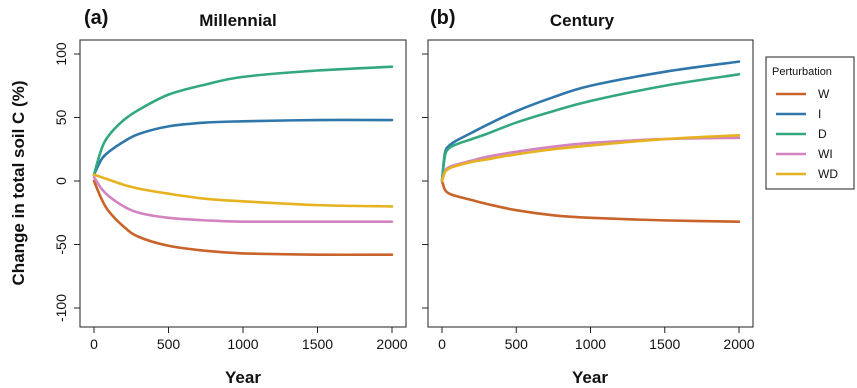 This screenshot has height=388, width=857. What do you see at coordinates (810, 123) in the screenshot?
I see `legend-box` at bounding box center [810, 123].